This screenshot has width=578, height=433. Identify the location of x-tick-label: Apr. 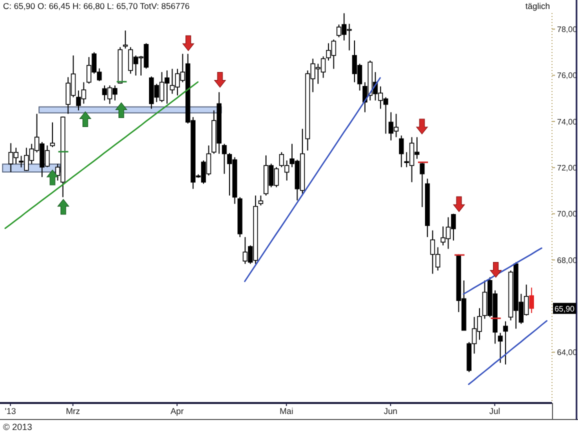
(177, 411).